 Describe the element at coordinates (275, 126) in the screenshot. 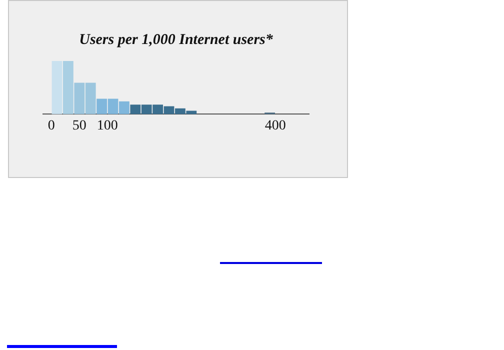

I see `x-tick-label: 400` at that location.